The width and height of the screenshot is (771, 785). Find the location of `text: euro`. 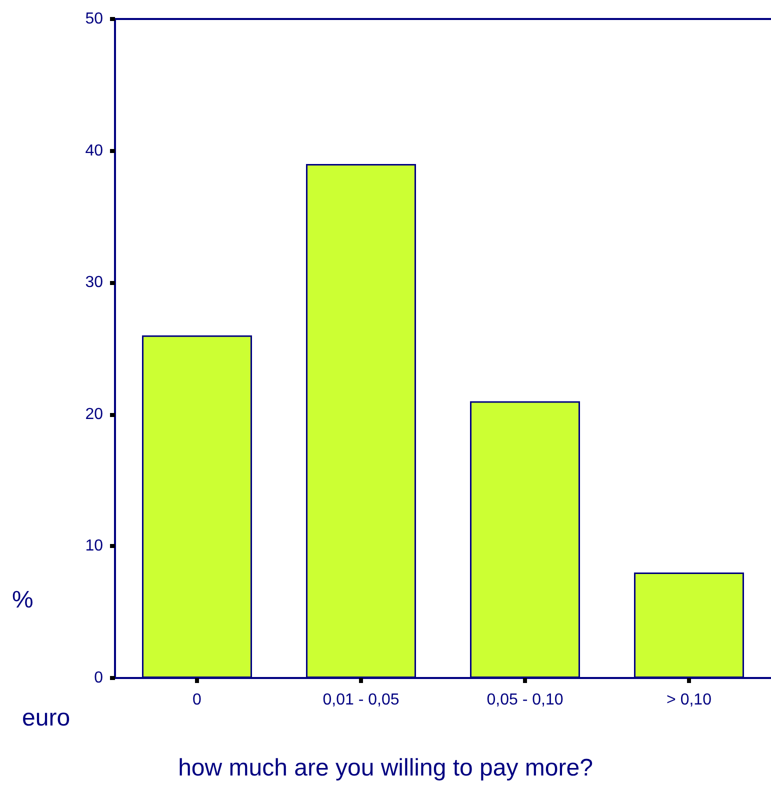

text: euro is located at coordinates (46, 718).